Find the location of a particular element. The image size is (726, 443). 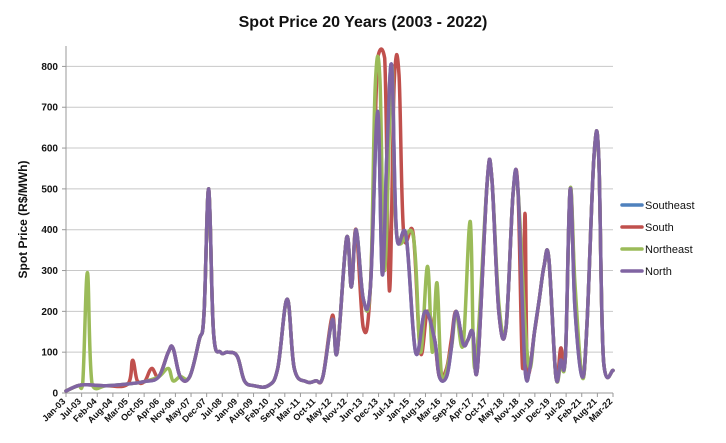

legend-label-north: North is located at coordinates (658, 272).